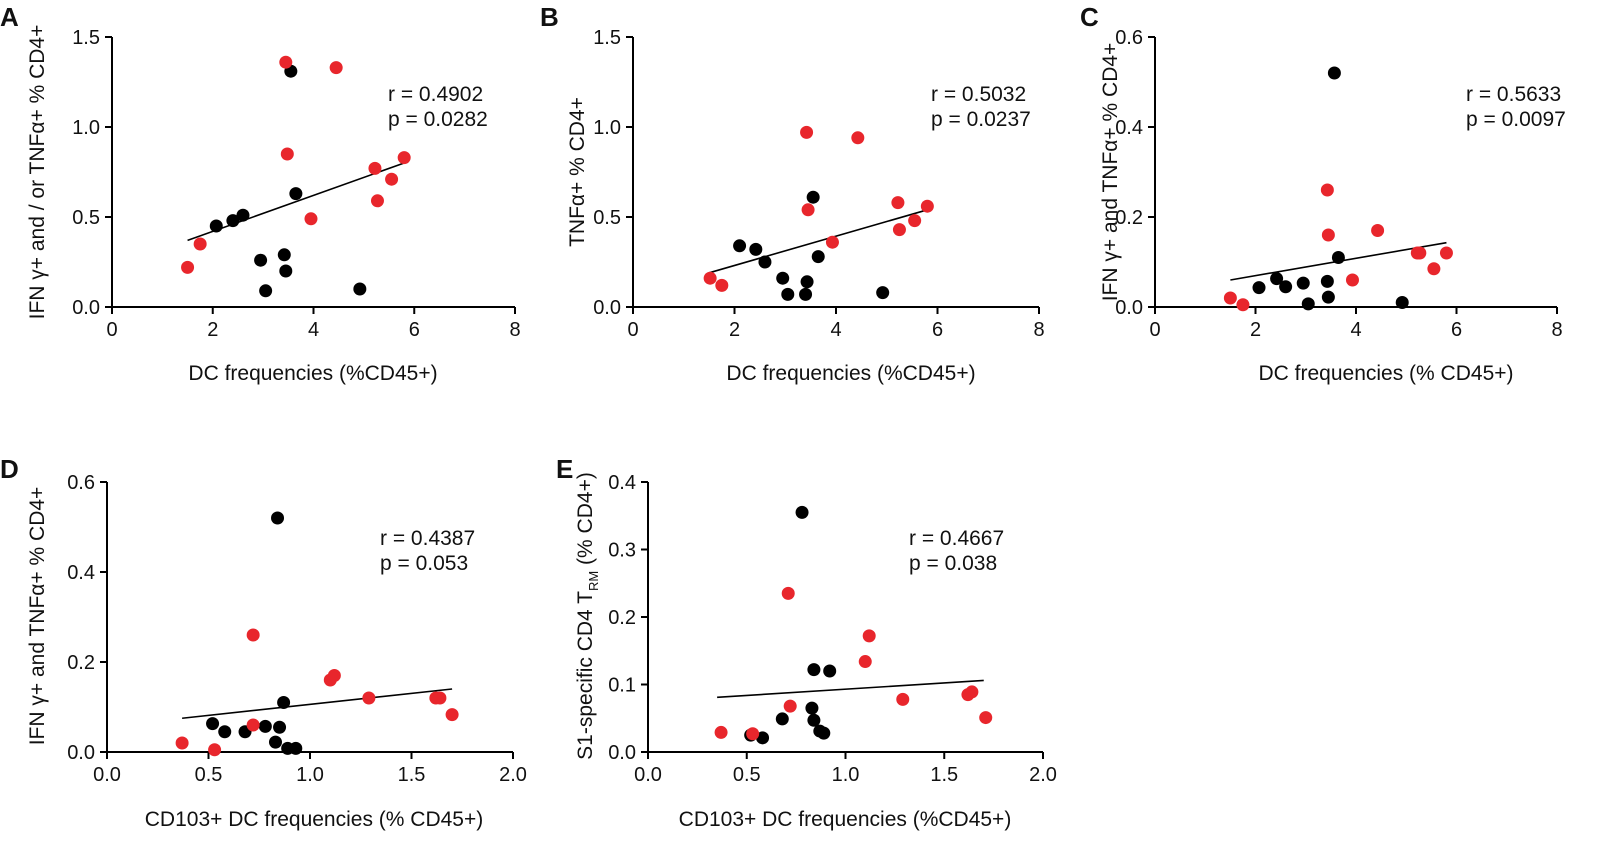  What do you see at coordinates (953, 563) in the screenshot?
I see `panel-e-p-value: p = 0.038` at bounding box center [953, 563].